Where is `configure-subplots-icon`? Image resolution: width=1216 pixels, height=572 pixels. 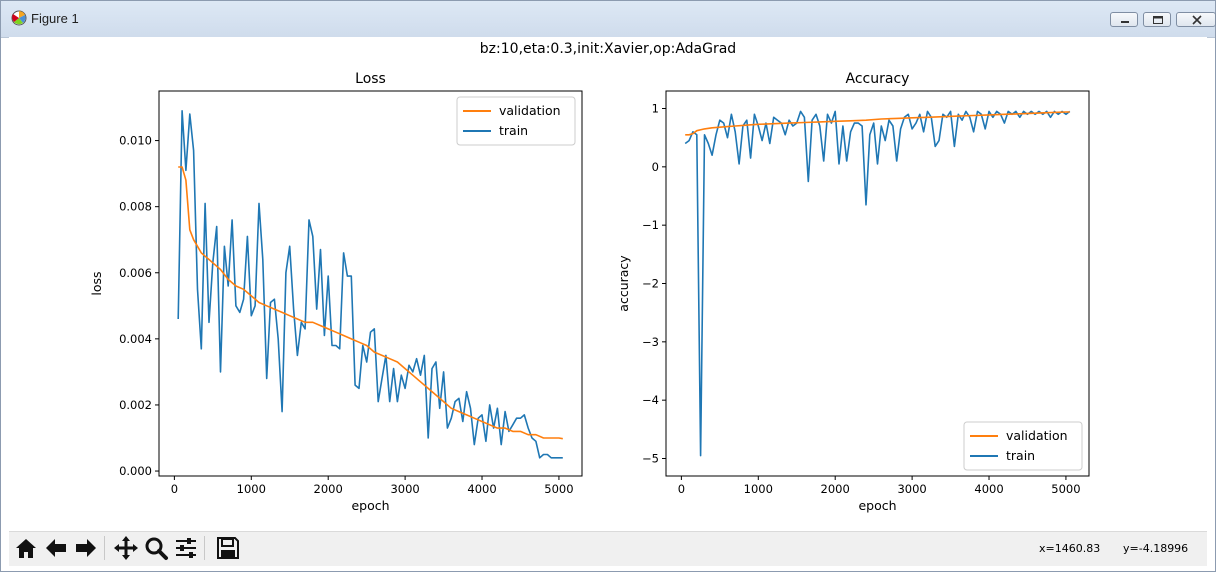 configure-subplots-icon is located at coordinates (186, 548).